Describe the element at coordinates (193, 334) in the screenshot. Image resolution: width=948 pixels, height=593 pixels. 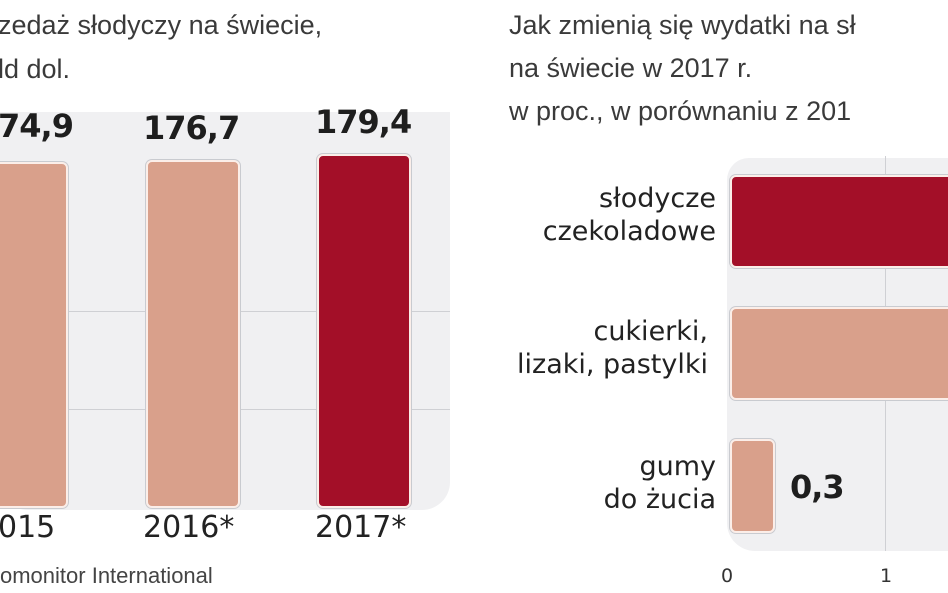
I see `bar-2016` at that location.